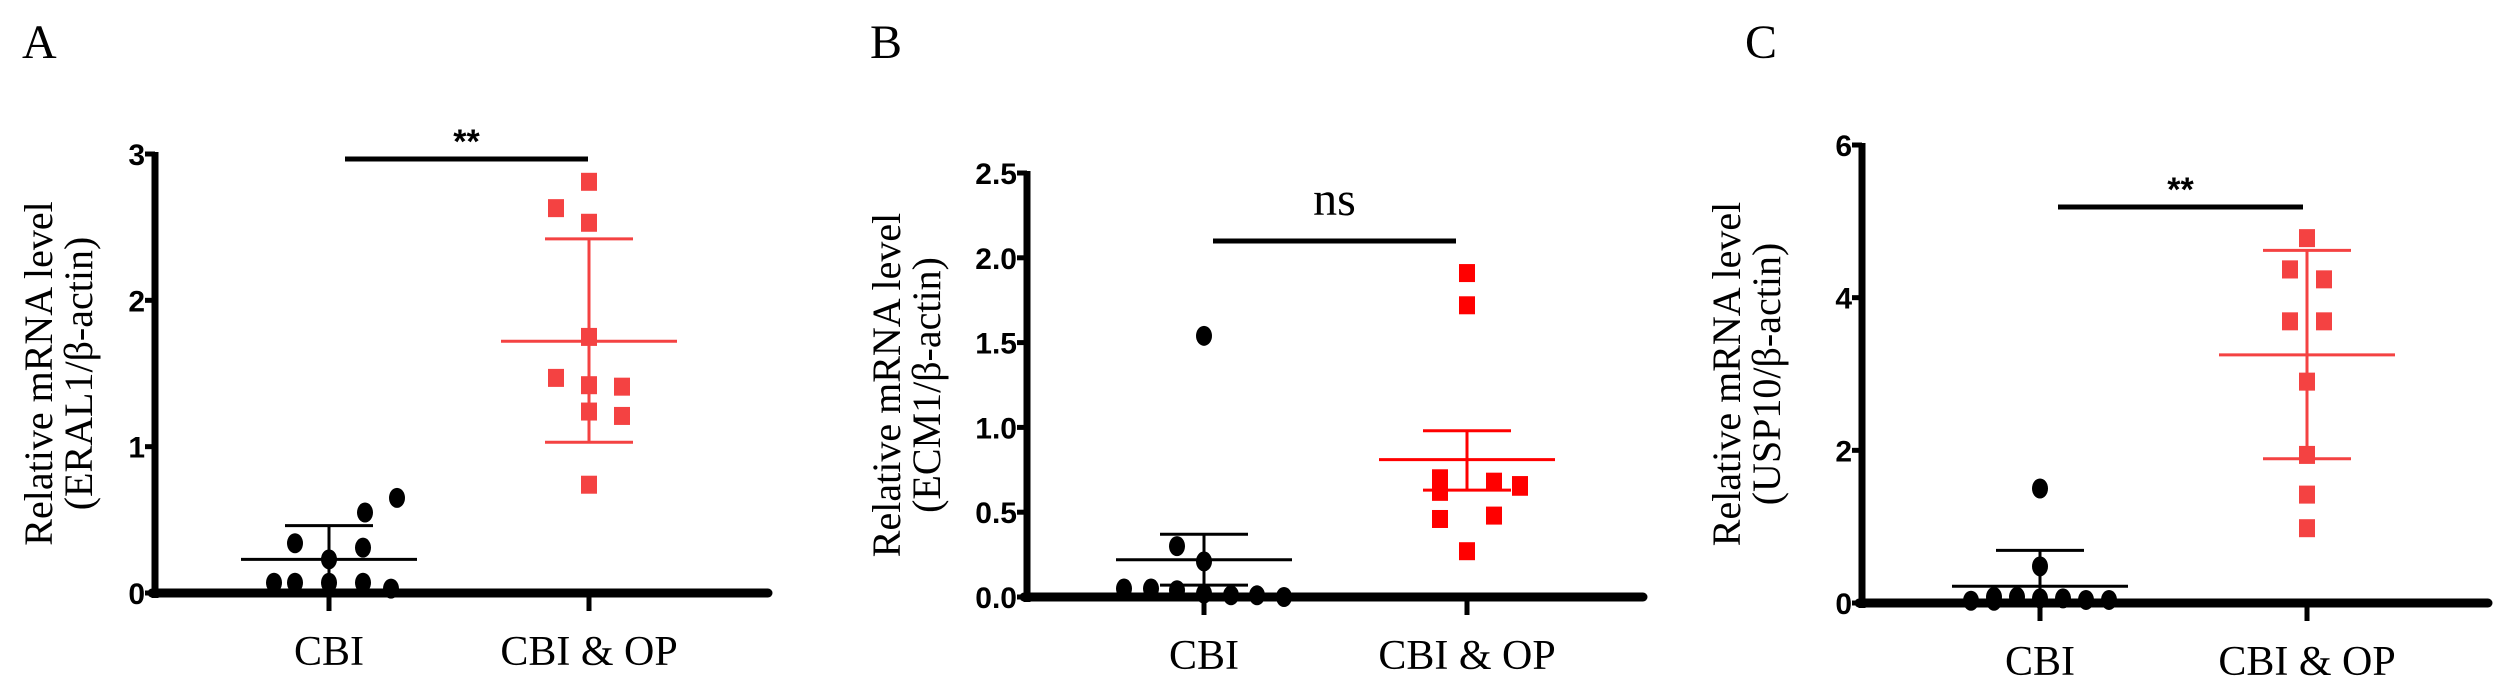 This screenshot has width=2500, height=695. Describe the element at coordinates (1843, 299) in the screenshot. I see `y-tick-label: 4` at that location.